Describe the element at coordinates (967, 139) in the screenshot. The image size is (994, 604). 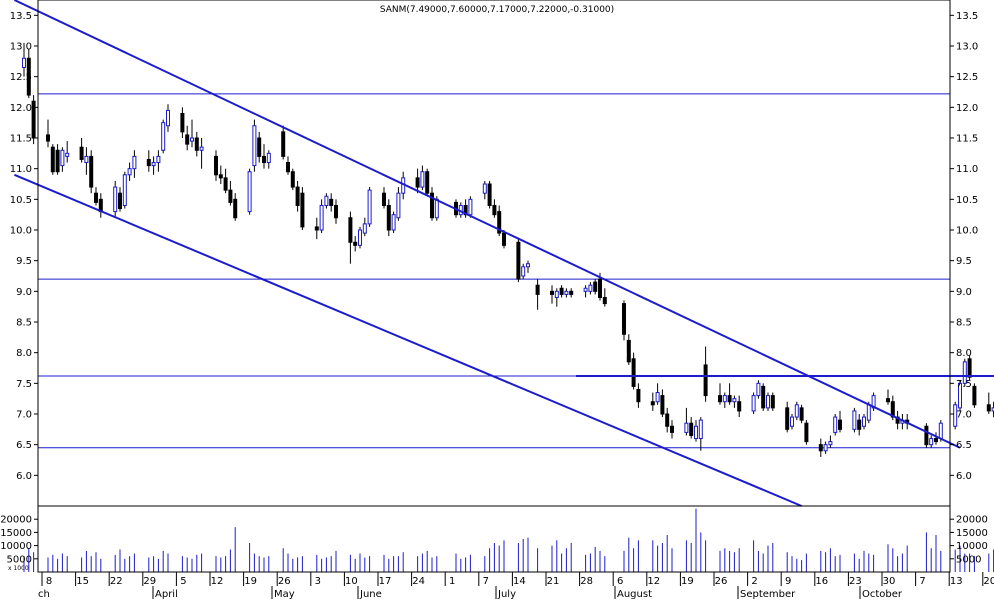
I see `price-tick-label-right: 11.5` at that location.